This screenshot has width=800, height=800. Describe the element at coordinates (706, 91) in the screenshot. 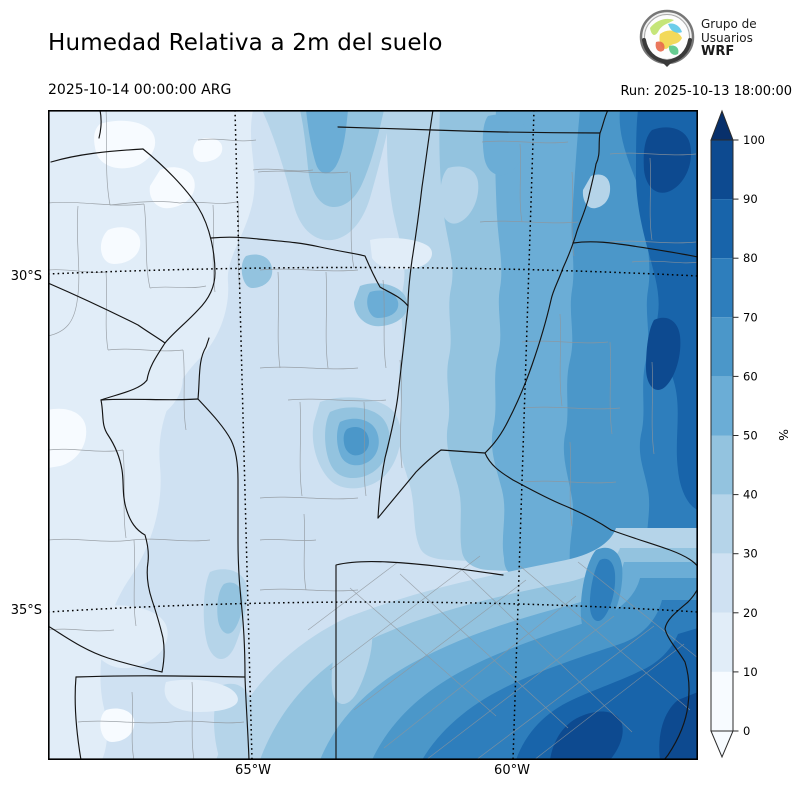

I see `run-time-label: Run: 2025-10-13 18:00:00` at that location.